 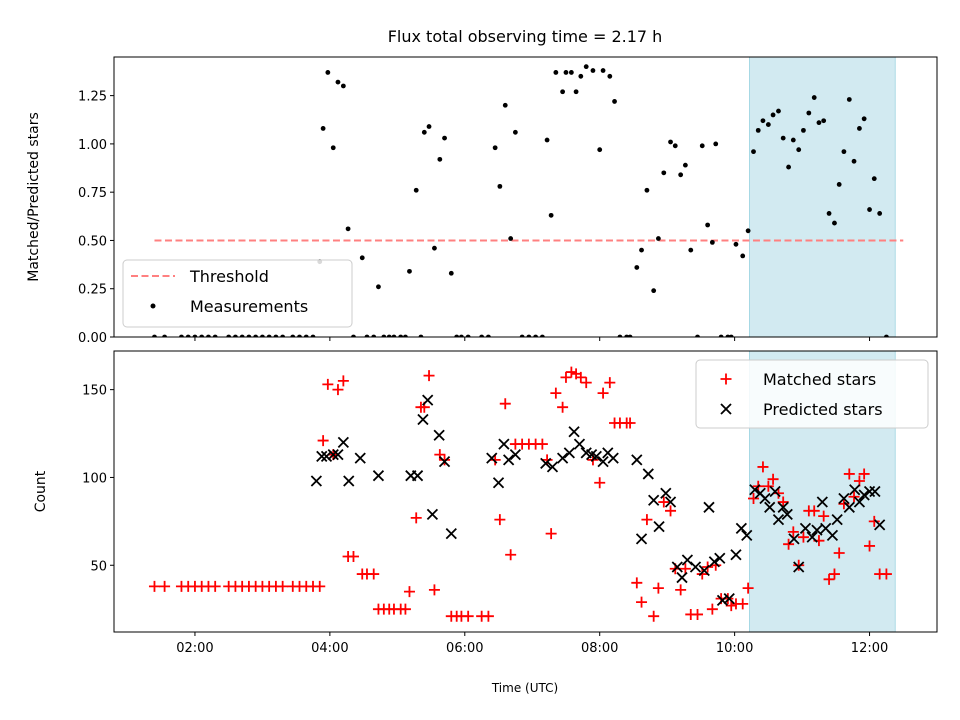 What do you see at coordinates (525, 36) in the screenshot?
I see `chart-title: Flux total observing time = 2.17 h` at bounding box center [525, 36].